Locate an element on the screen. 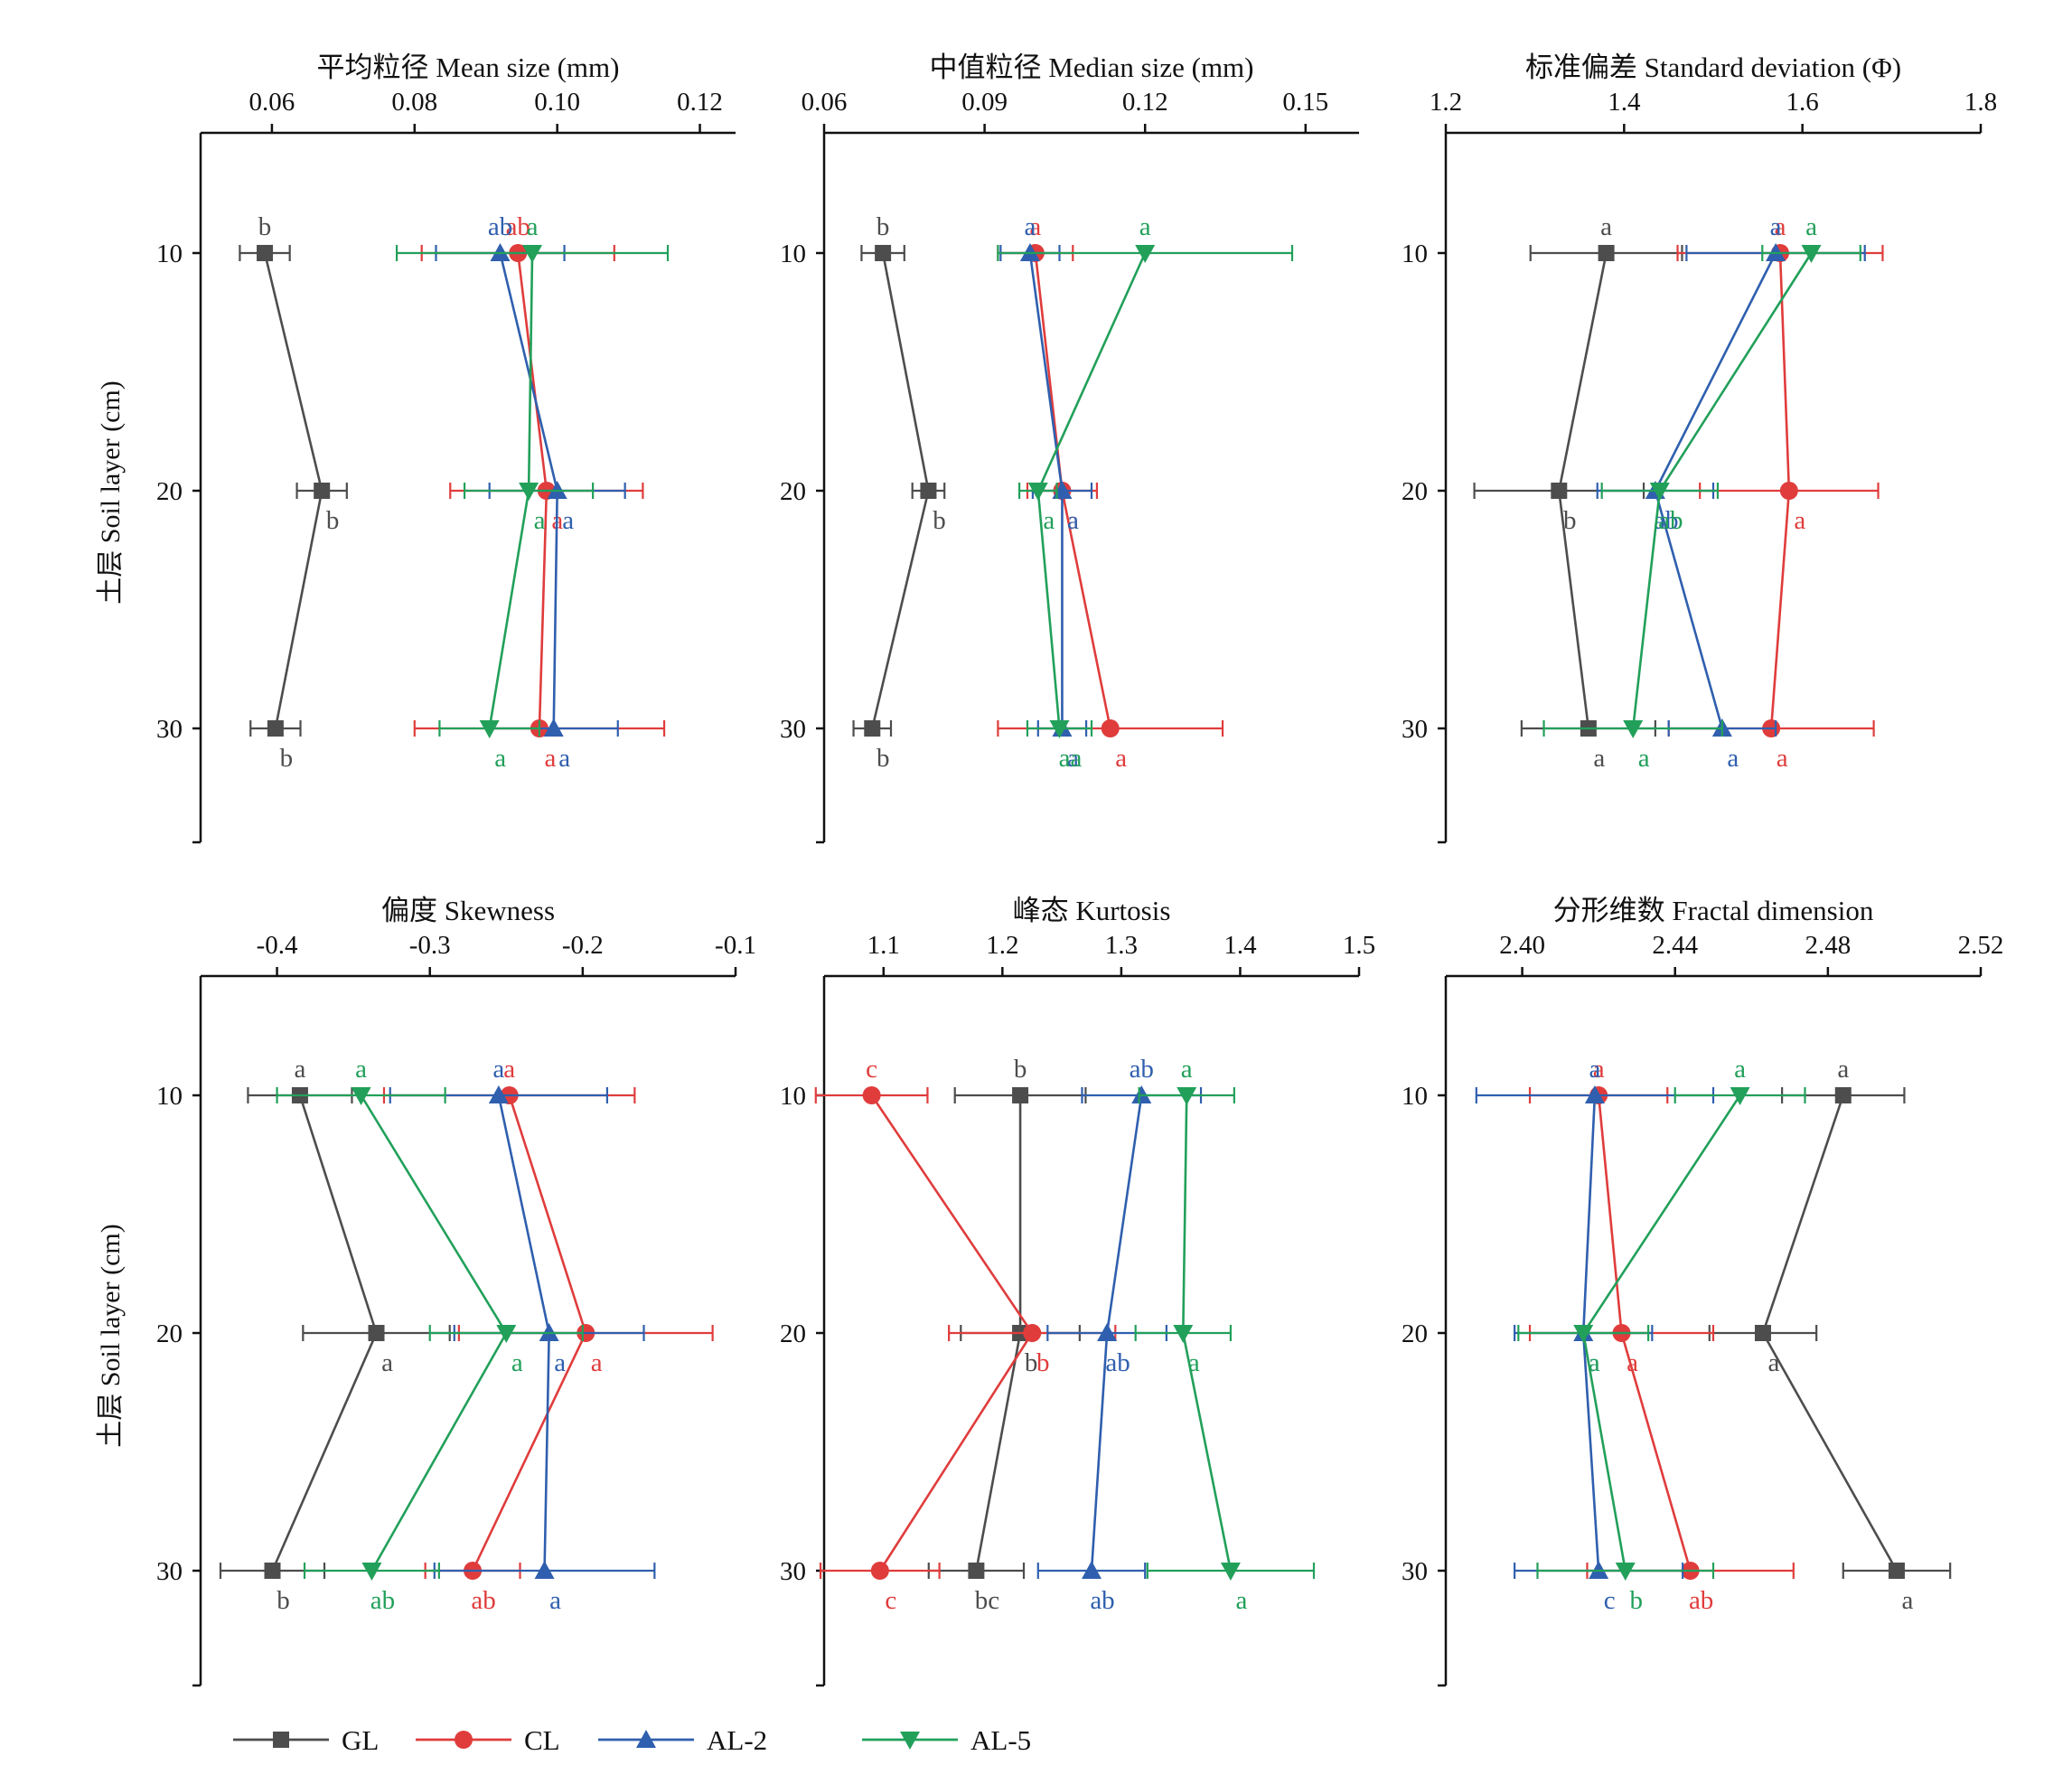 The image size is (2072, 1765). legend-item-AL-2: AL-2 is located at coordinates (682, 1740).